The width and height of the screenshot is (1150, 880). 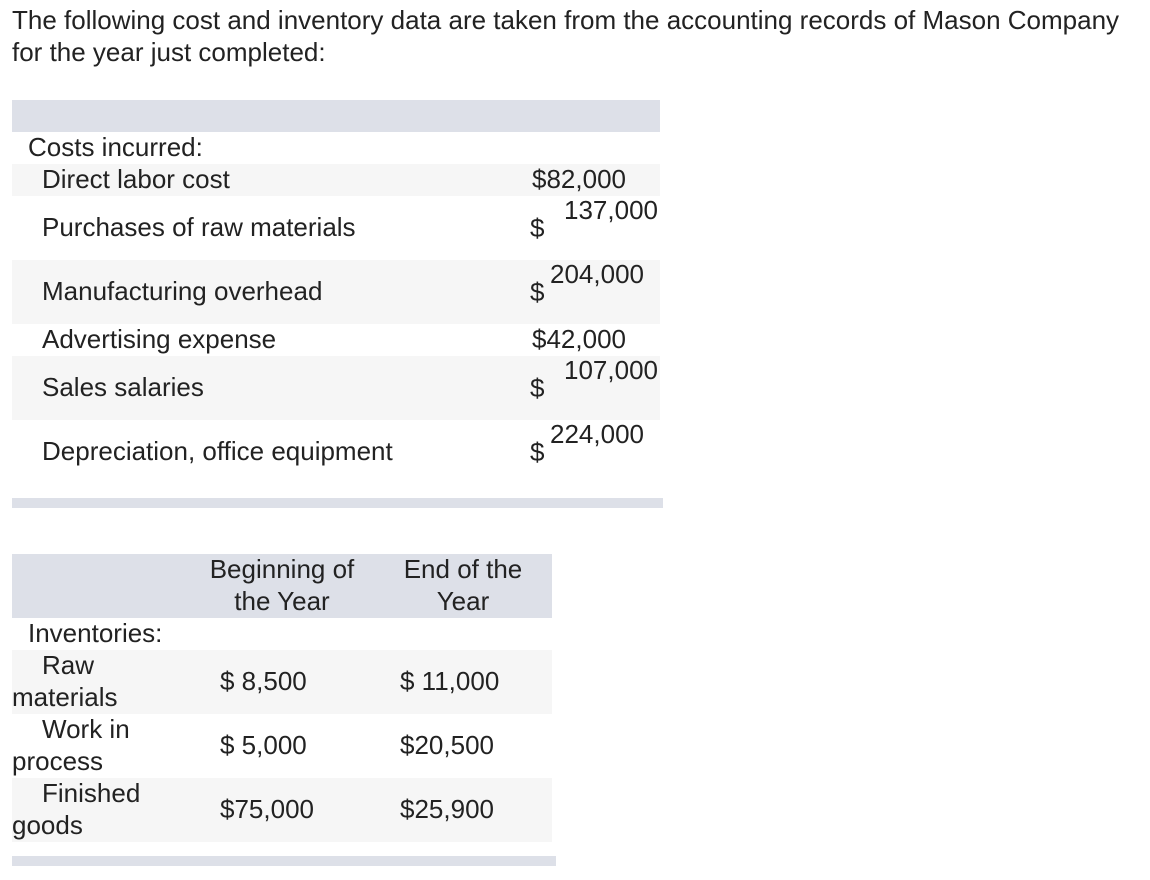 What do you see at coordinates (199, 227) in the screenshot?
I see `cost-label-purchases: Purchases of raw materials` at bounding box center [199, 227].